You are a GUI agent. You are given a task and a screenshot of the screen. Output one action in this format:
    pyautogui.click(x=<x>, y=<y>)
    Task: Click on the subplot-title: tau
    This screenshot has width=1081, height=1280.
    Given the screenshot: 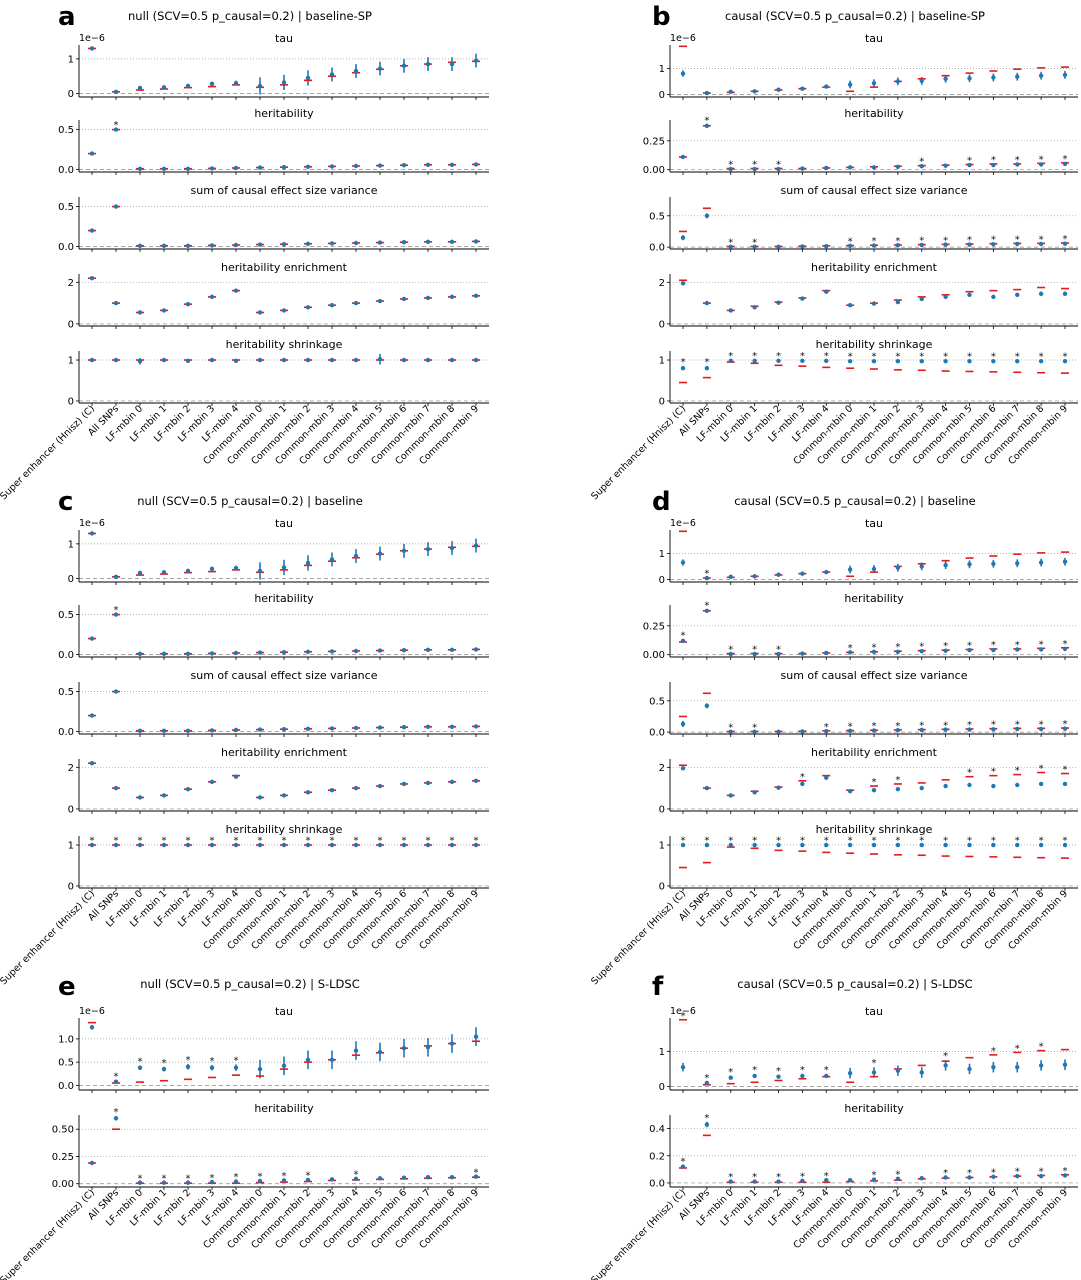 What is the action you would take?
    pyautogui.click(x=874, y=523)
    